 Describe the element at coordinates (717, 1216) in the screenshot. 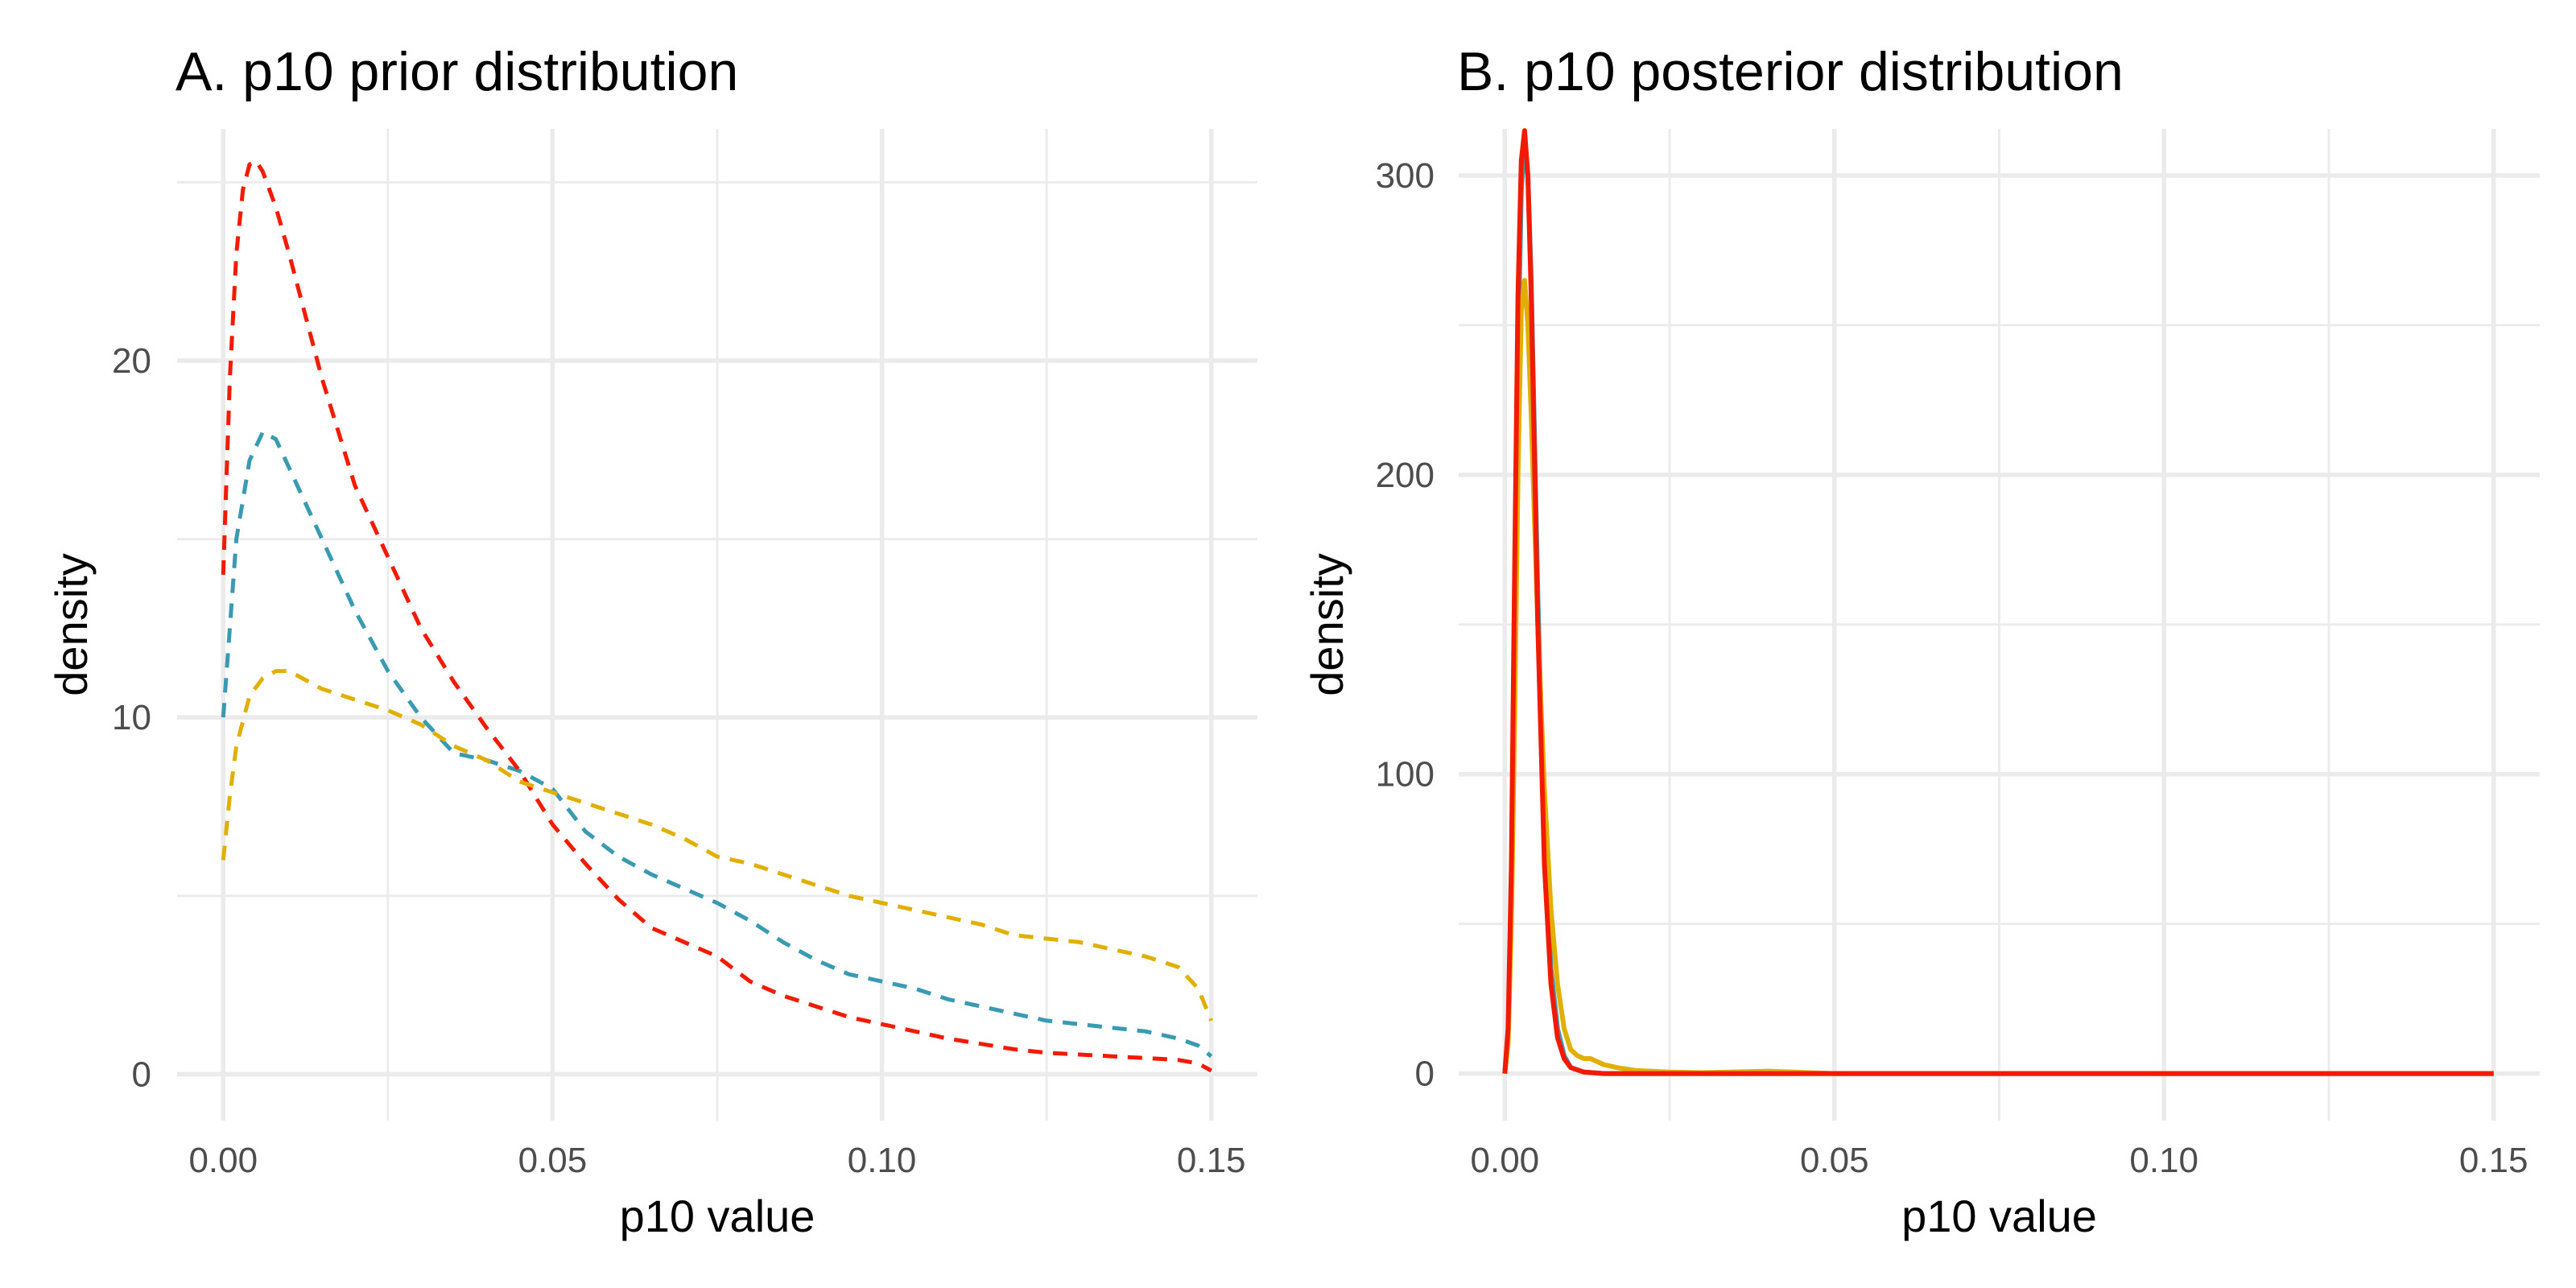

I see `panel-a-x-axis-title: p10 value` at that location.